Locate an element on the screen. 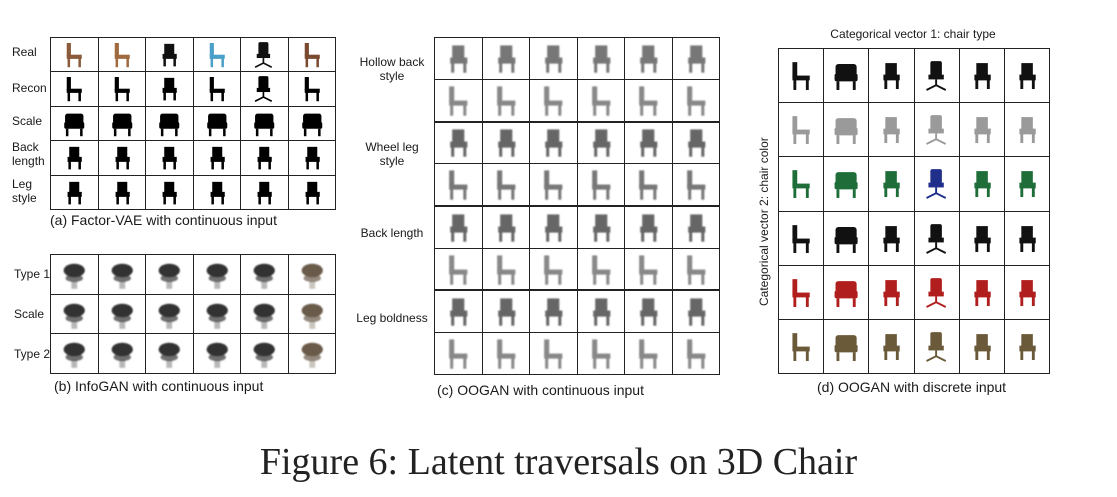  group-label-back-length: Back length is located at coordinates (392, 233).